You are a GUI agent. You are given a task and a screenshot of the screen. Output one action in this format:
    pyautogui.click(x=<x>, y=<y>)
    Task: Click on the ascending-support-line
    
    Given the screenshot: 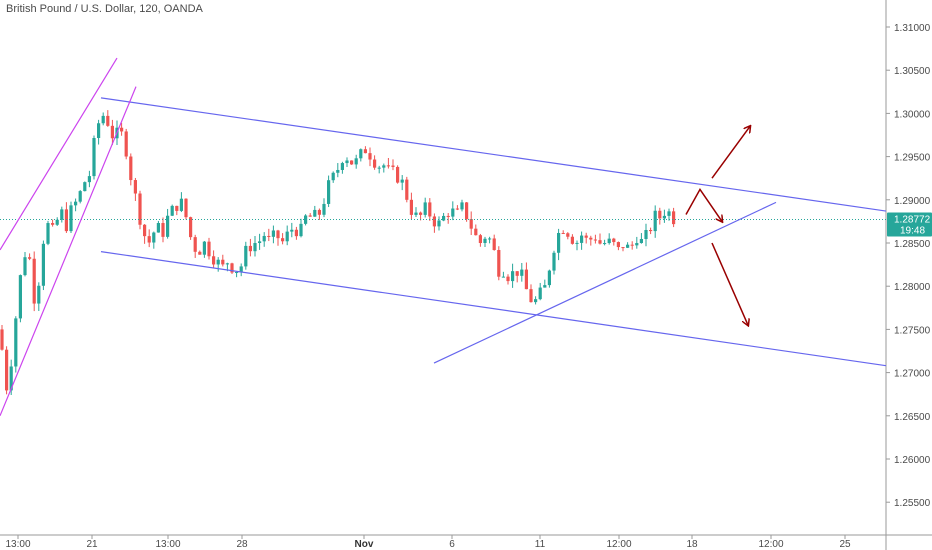 What is the action you would take?
    pyautogui.click(x=605, y=282)
    